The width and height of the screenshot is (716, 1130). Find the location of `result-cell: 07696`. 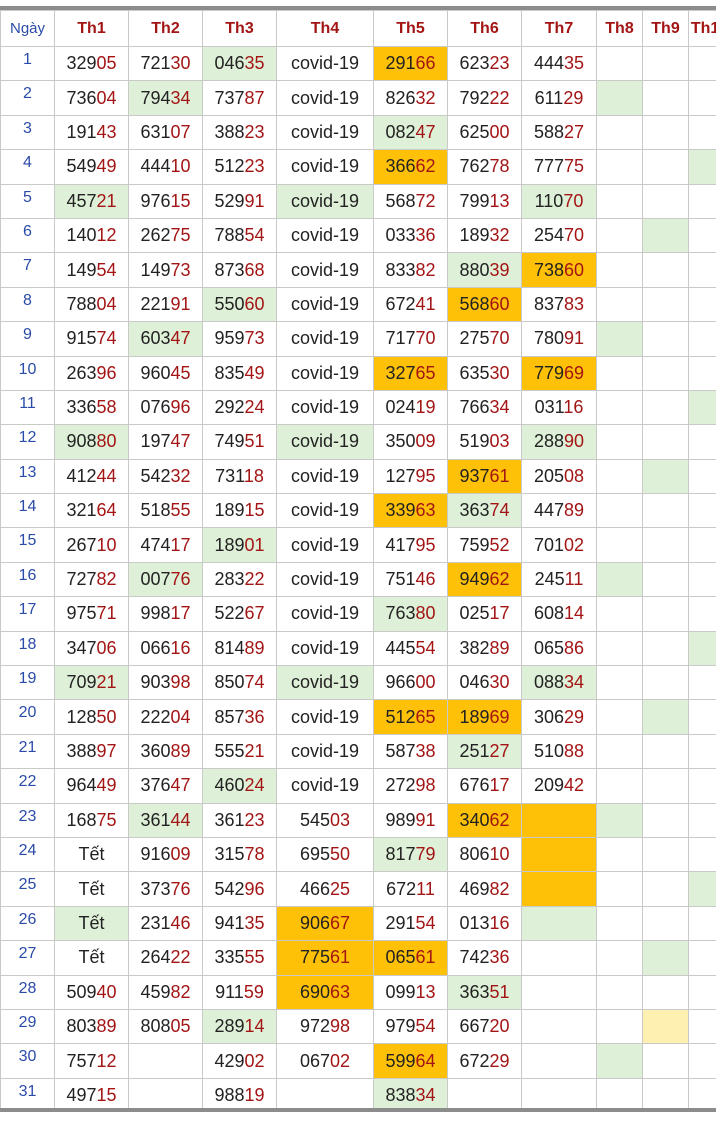

result-cell: 07696 is located at coordinates (165, 407).